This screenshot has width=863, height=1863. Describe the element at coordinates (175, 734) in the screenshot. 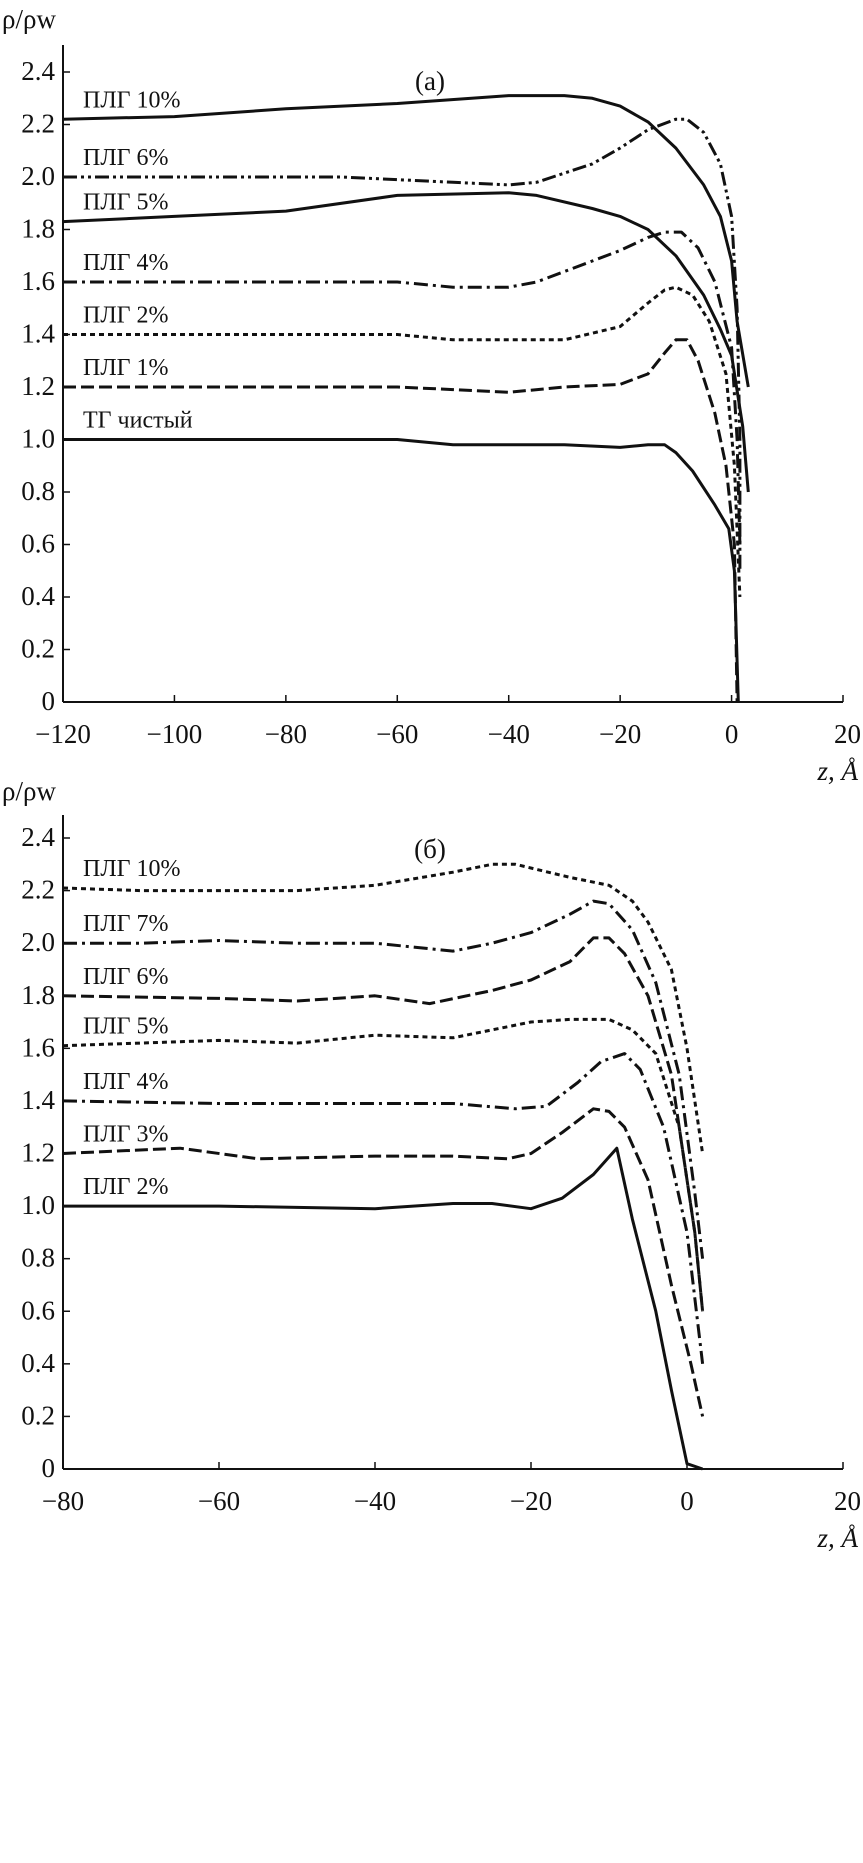

I see `x-tick-label: −100` at that location.